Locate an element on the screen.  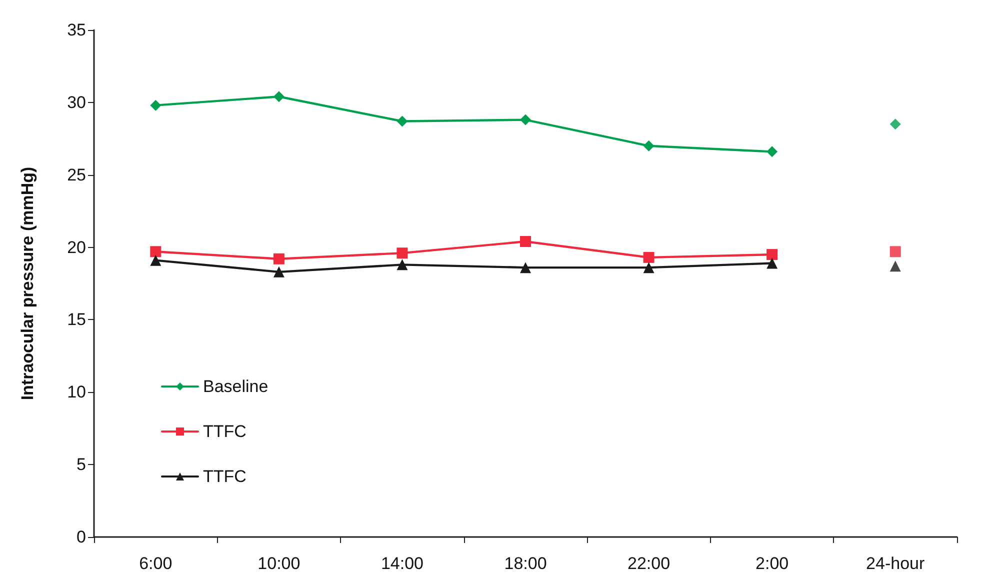
y-tick-label: 20 is located at coordinates (76, 247).